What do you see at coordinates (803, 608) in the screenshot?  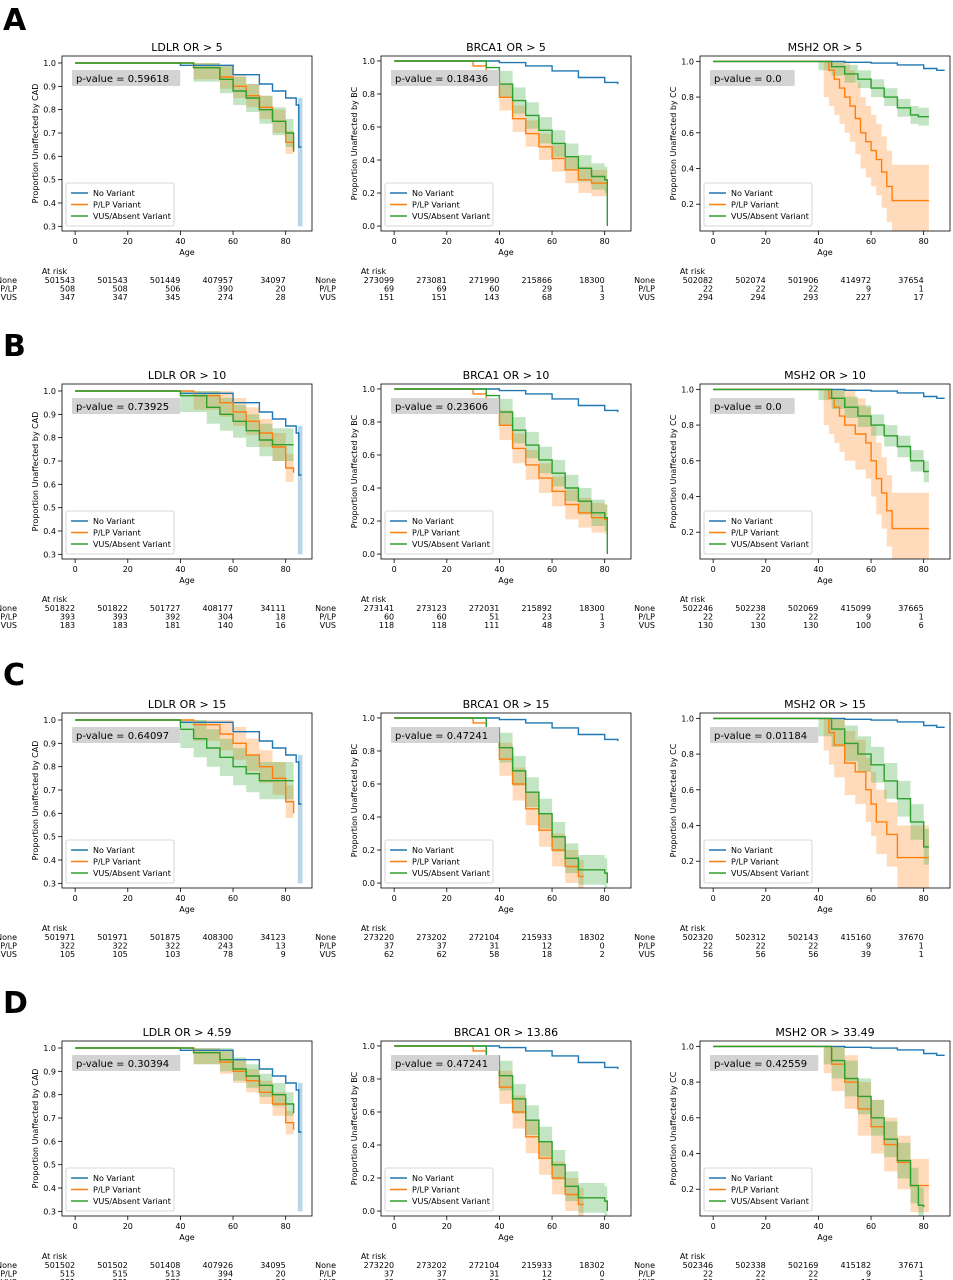 I see `at-risk-count: 502069` at bounding box center [803, 608].